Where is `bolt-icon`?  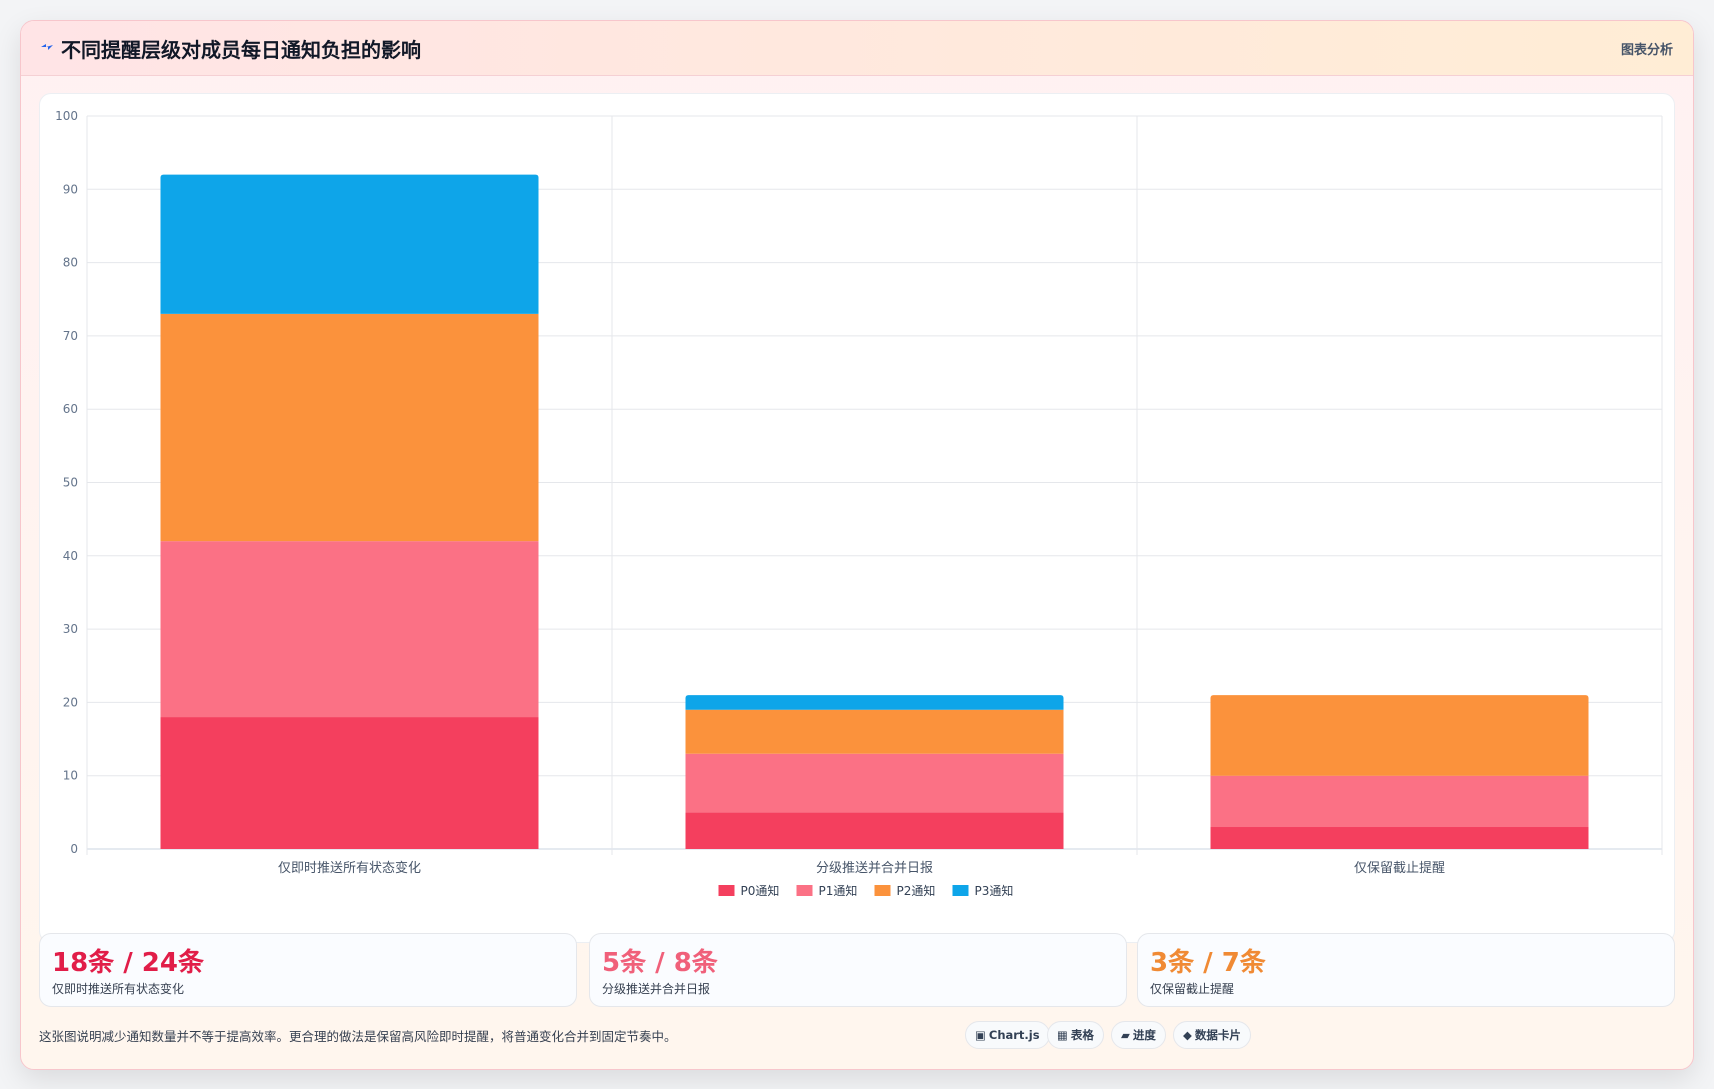
bolt-icon is located at coordinates (47, 47).